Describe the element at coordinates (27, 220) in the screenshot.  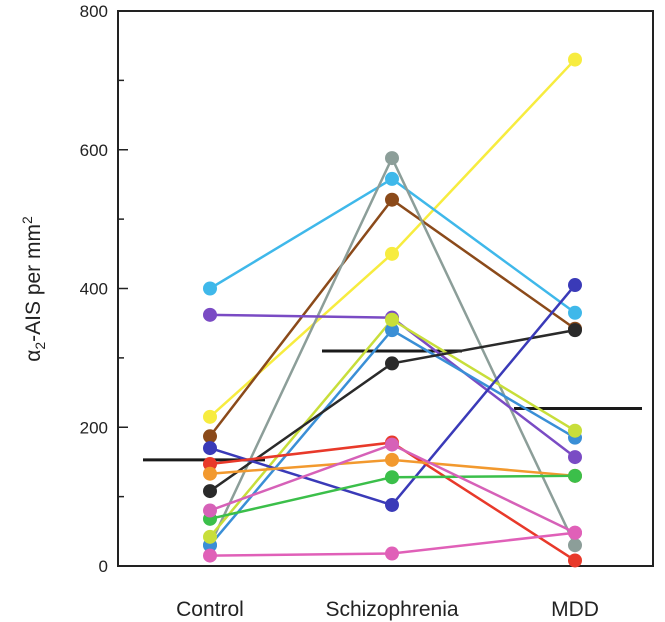
I see `y-axis-title-sup: 2` at that location.